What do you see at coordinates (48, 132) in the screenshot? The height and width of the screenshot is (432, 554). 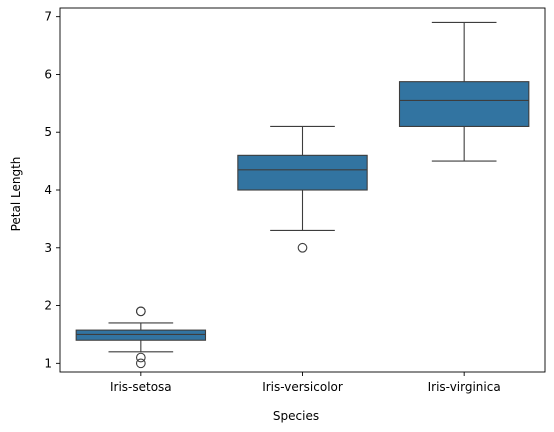 I see `y-tick-label: 5` at bounding box center [48, 132].